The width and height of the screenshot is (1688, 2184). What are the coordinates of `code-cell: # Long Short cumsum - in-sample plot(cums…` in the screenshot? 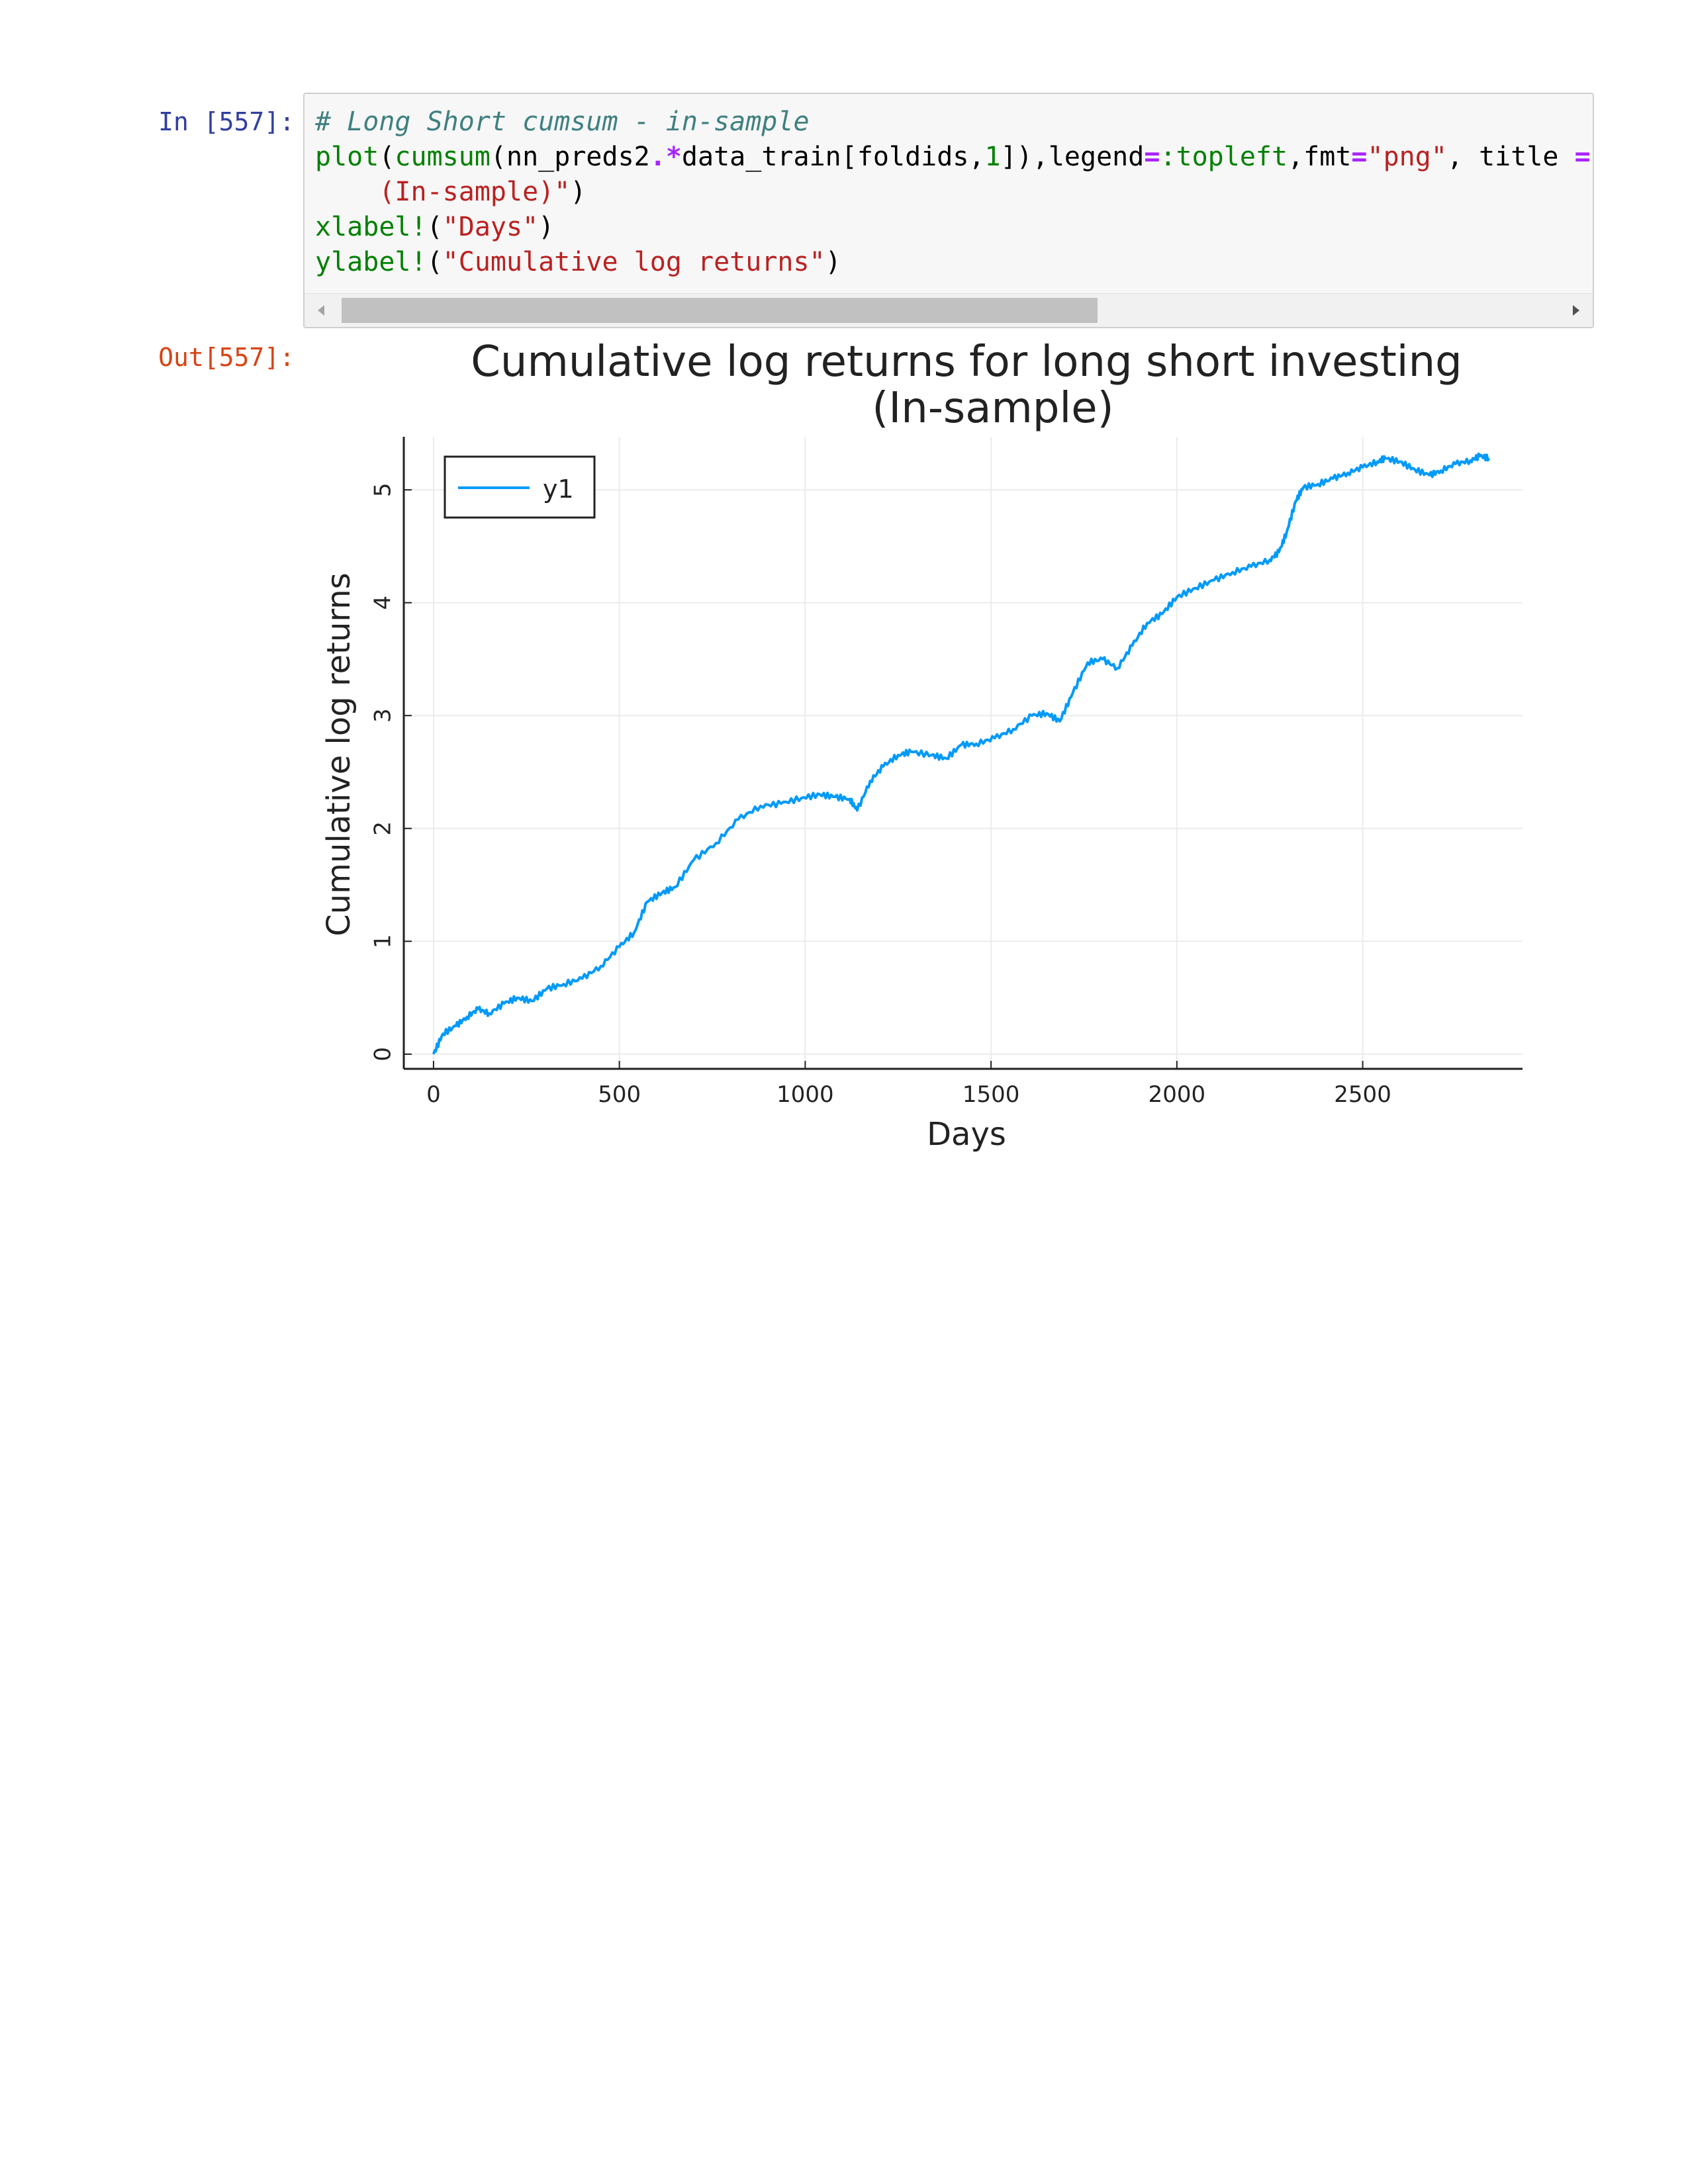 It's located at (948, 210).